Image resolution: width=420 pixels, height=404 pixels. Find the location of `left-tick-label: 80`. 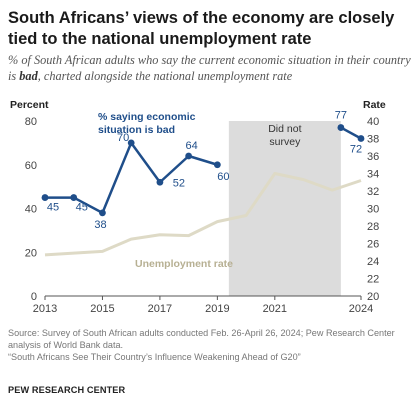

left-tick-label: 80 is located at coordinates (31, 122).